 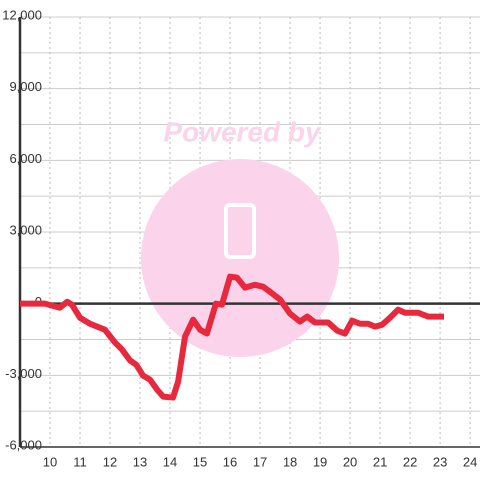 I want to click on y-tick-label: -3,000, so click(x=23, y=373).